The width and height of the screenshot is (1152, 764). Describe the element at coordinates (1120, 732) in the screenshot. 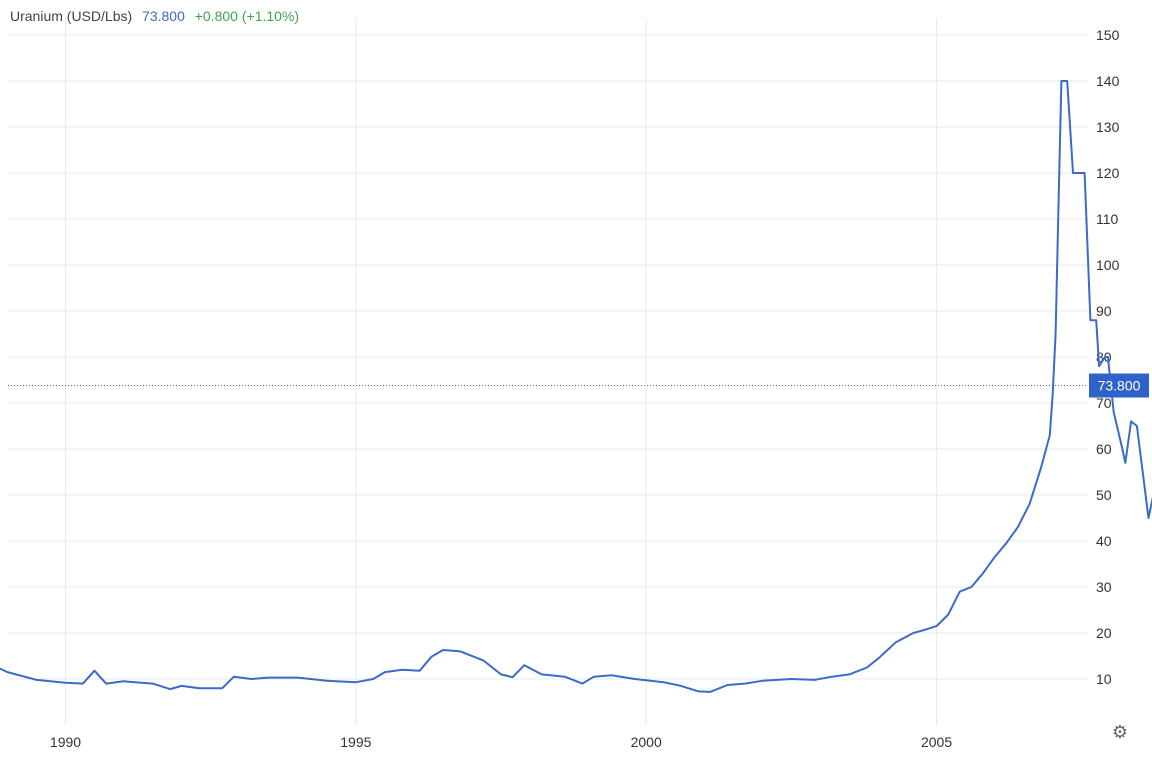

I see `gear-icon: ⚙` at that location.